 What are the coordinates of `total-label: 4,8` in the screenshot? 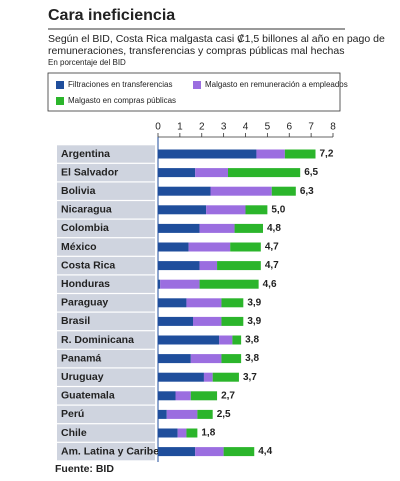 It's located at (274, 228).